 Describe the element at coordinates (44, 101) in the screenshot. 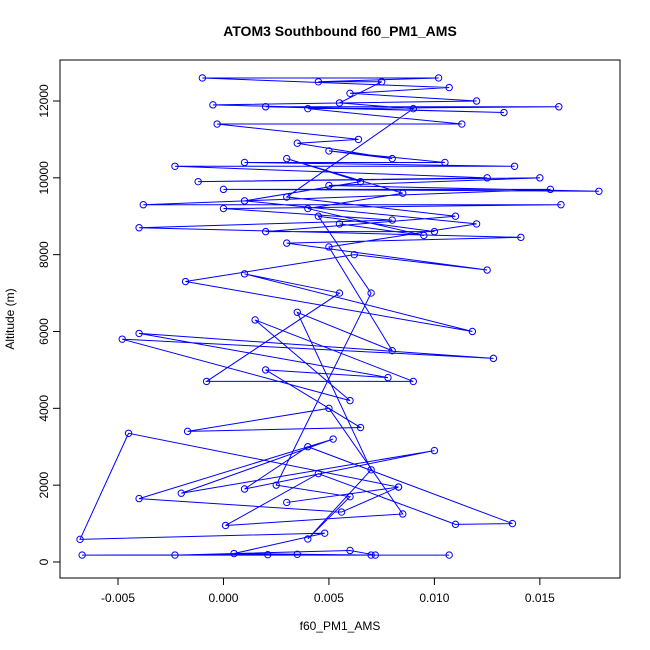

I see `y-tick-label: 12000` at that location.